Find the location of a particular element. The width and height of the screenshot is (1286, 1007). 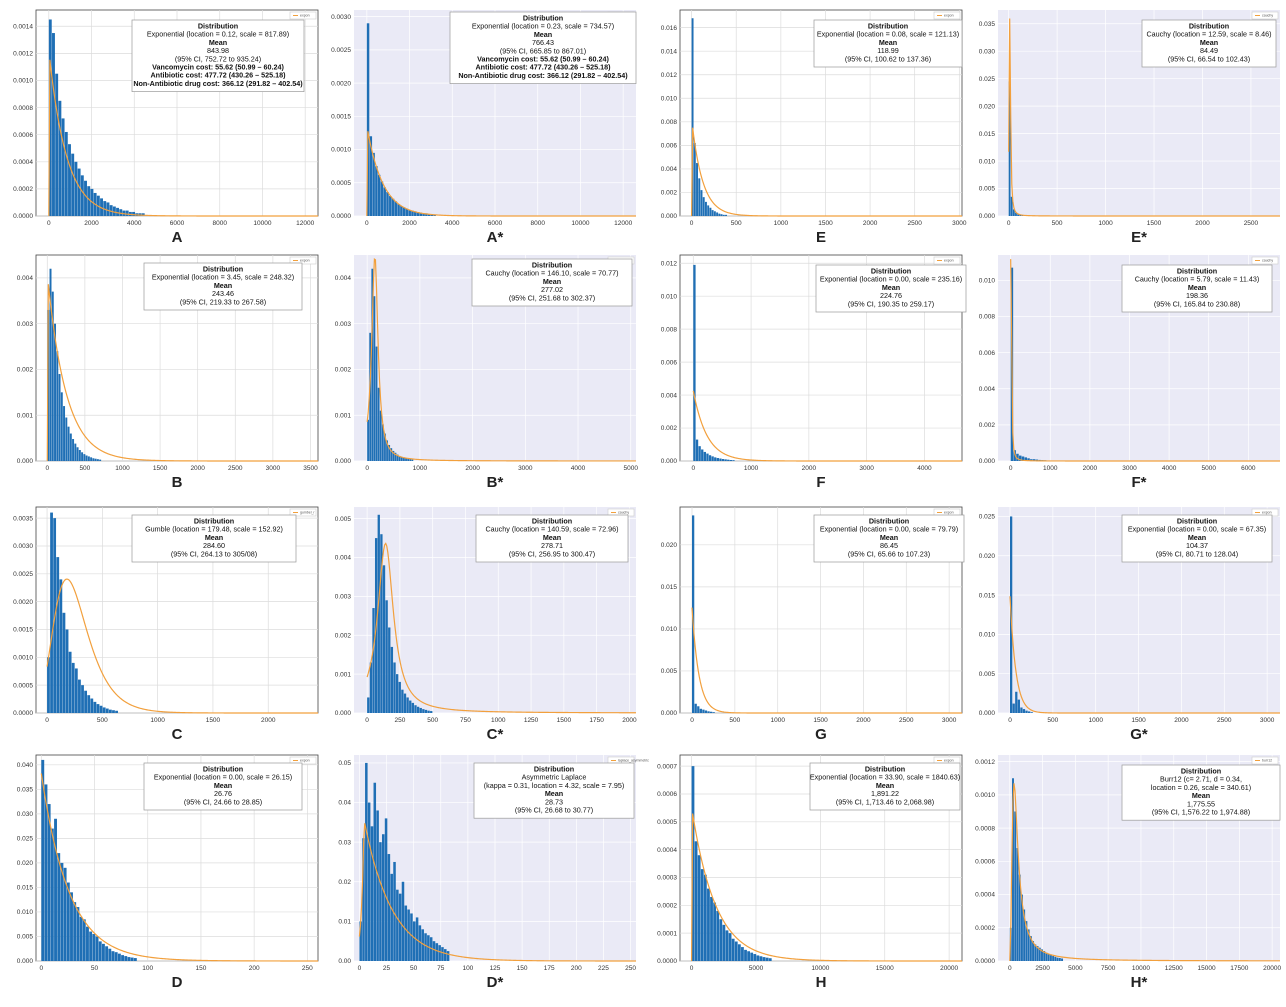

x-tick-label: 3000 is located at coordinates (959, 223).